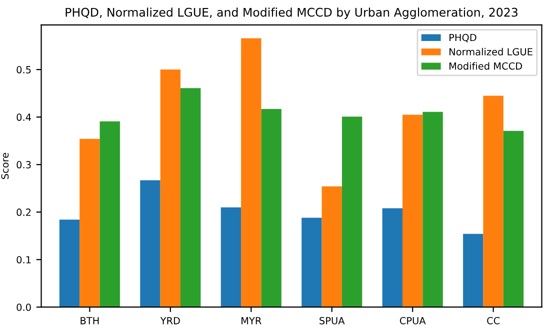 The image size is (550, 332). What do you see at coordinates (23, 70) in the screenshot?
I see `y-tick-label: 0.5` at bounding box center [23, 70].